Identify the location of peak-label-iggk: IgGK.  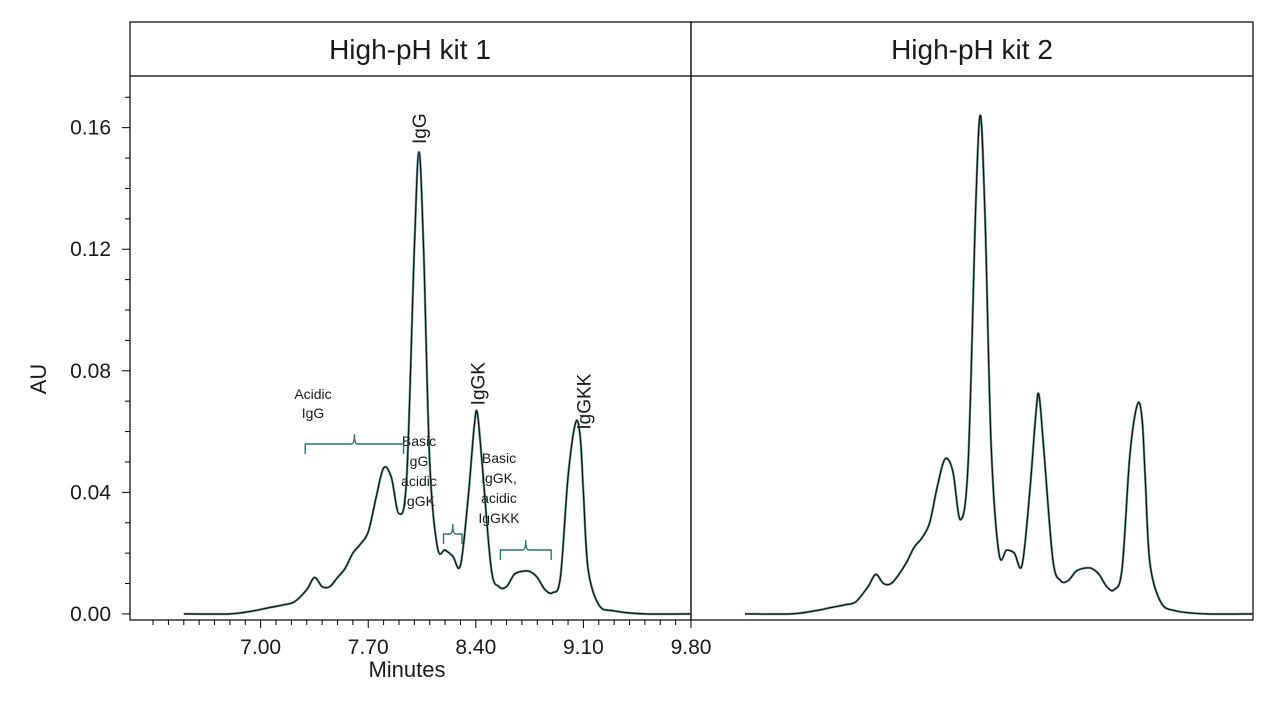
(478, 384).